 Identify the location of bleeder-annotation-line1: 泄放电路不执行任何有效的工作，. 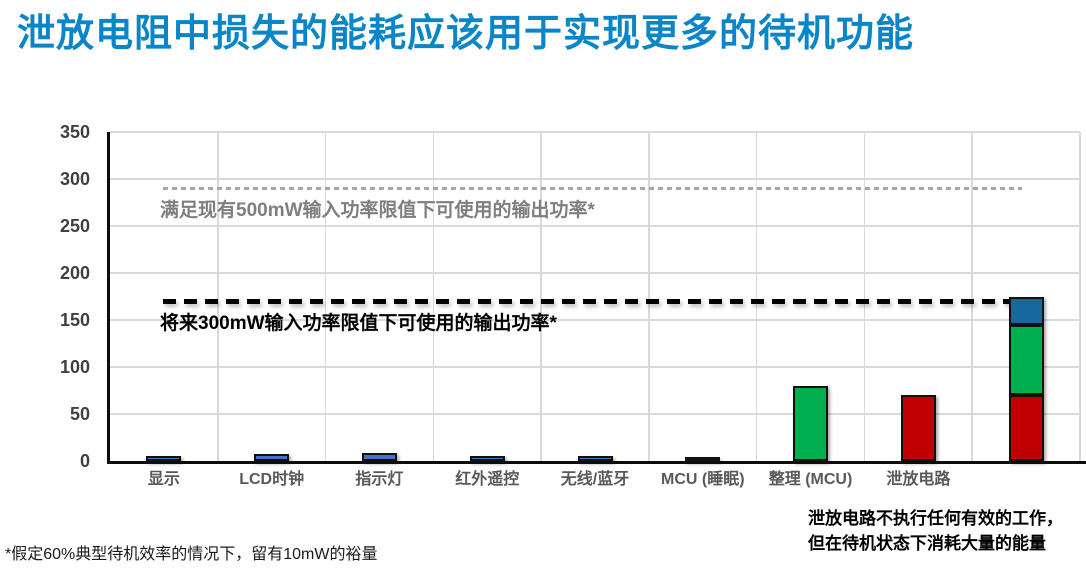
(935, 518).